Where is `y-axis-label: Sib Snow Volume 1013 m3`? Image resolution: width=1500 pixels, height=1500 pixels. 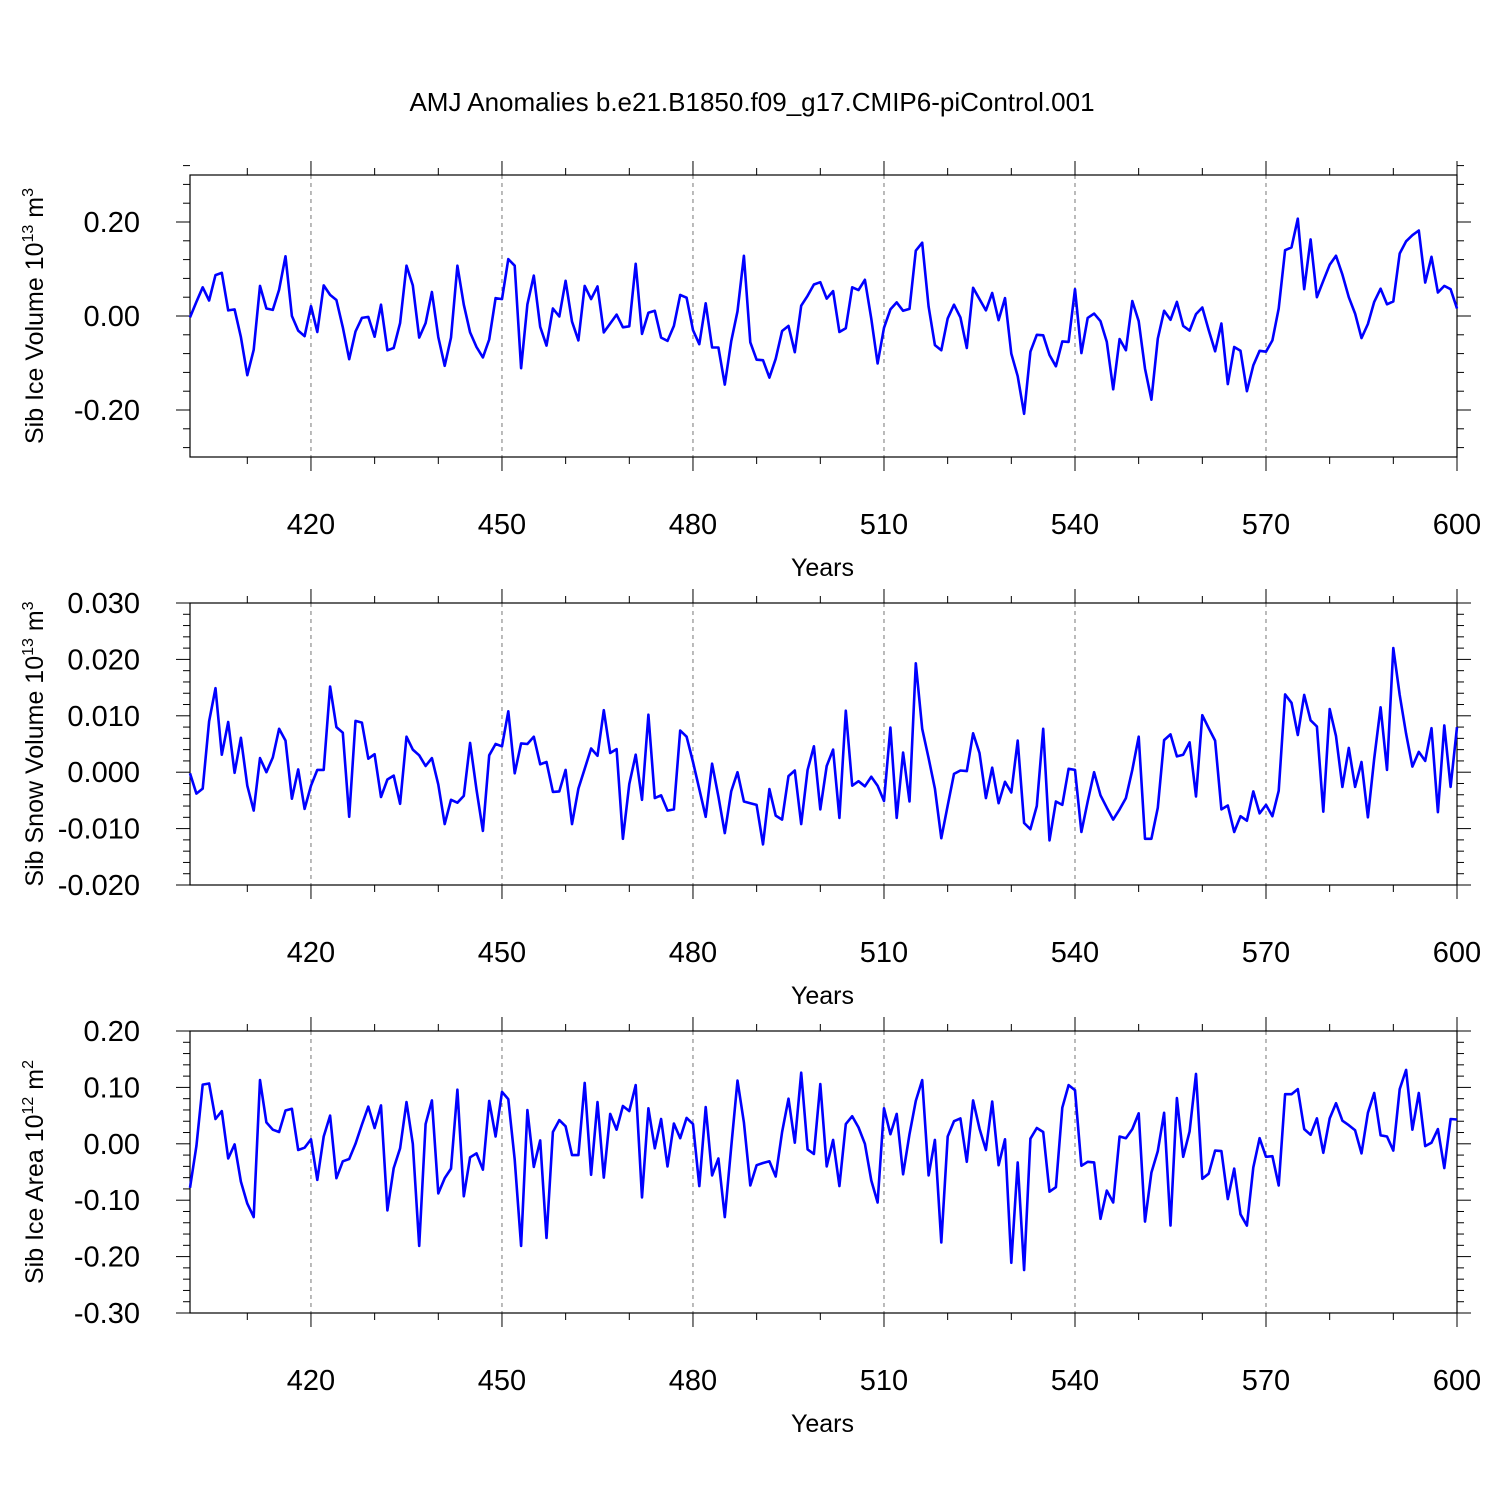 y-axis-label: Sib Snow Volume 1013 m3 is located at coordinates (34, 743).